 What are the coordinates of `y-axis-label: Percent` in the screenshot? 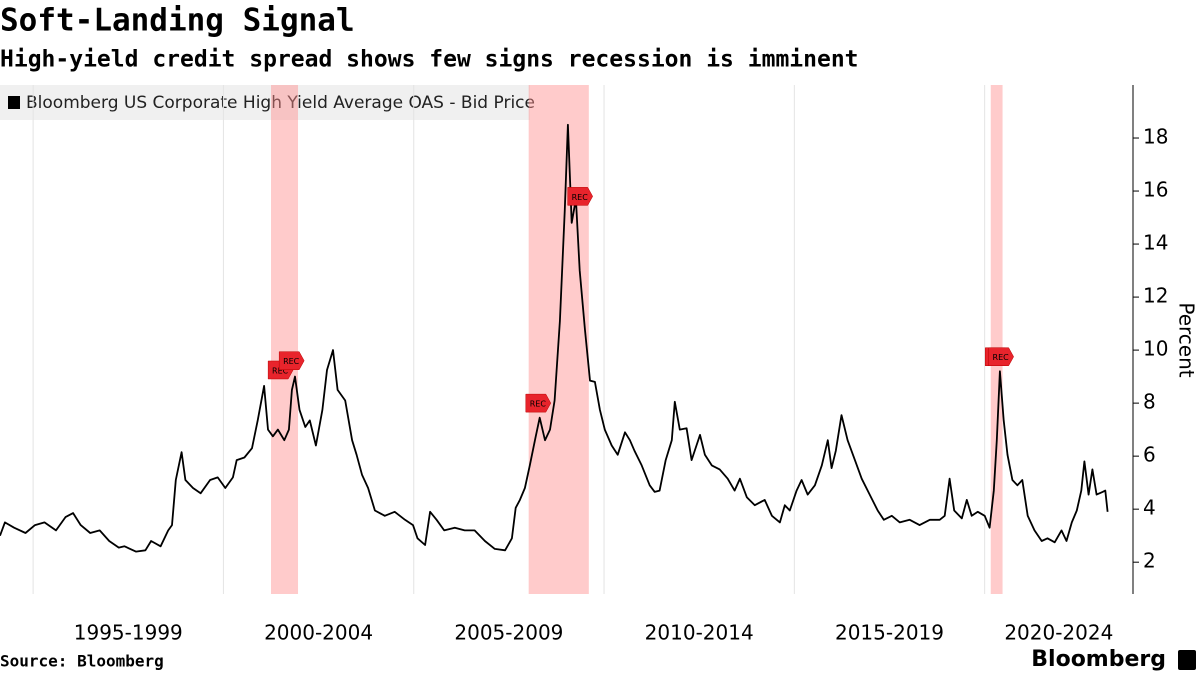 It's located at (1187, 339).